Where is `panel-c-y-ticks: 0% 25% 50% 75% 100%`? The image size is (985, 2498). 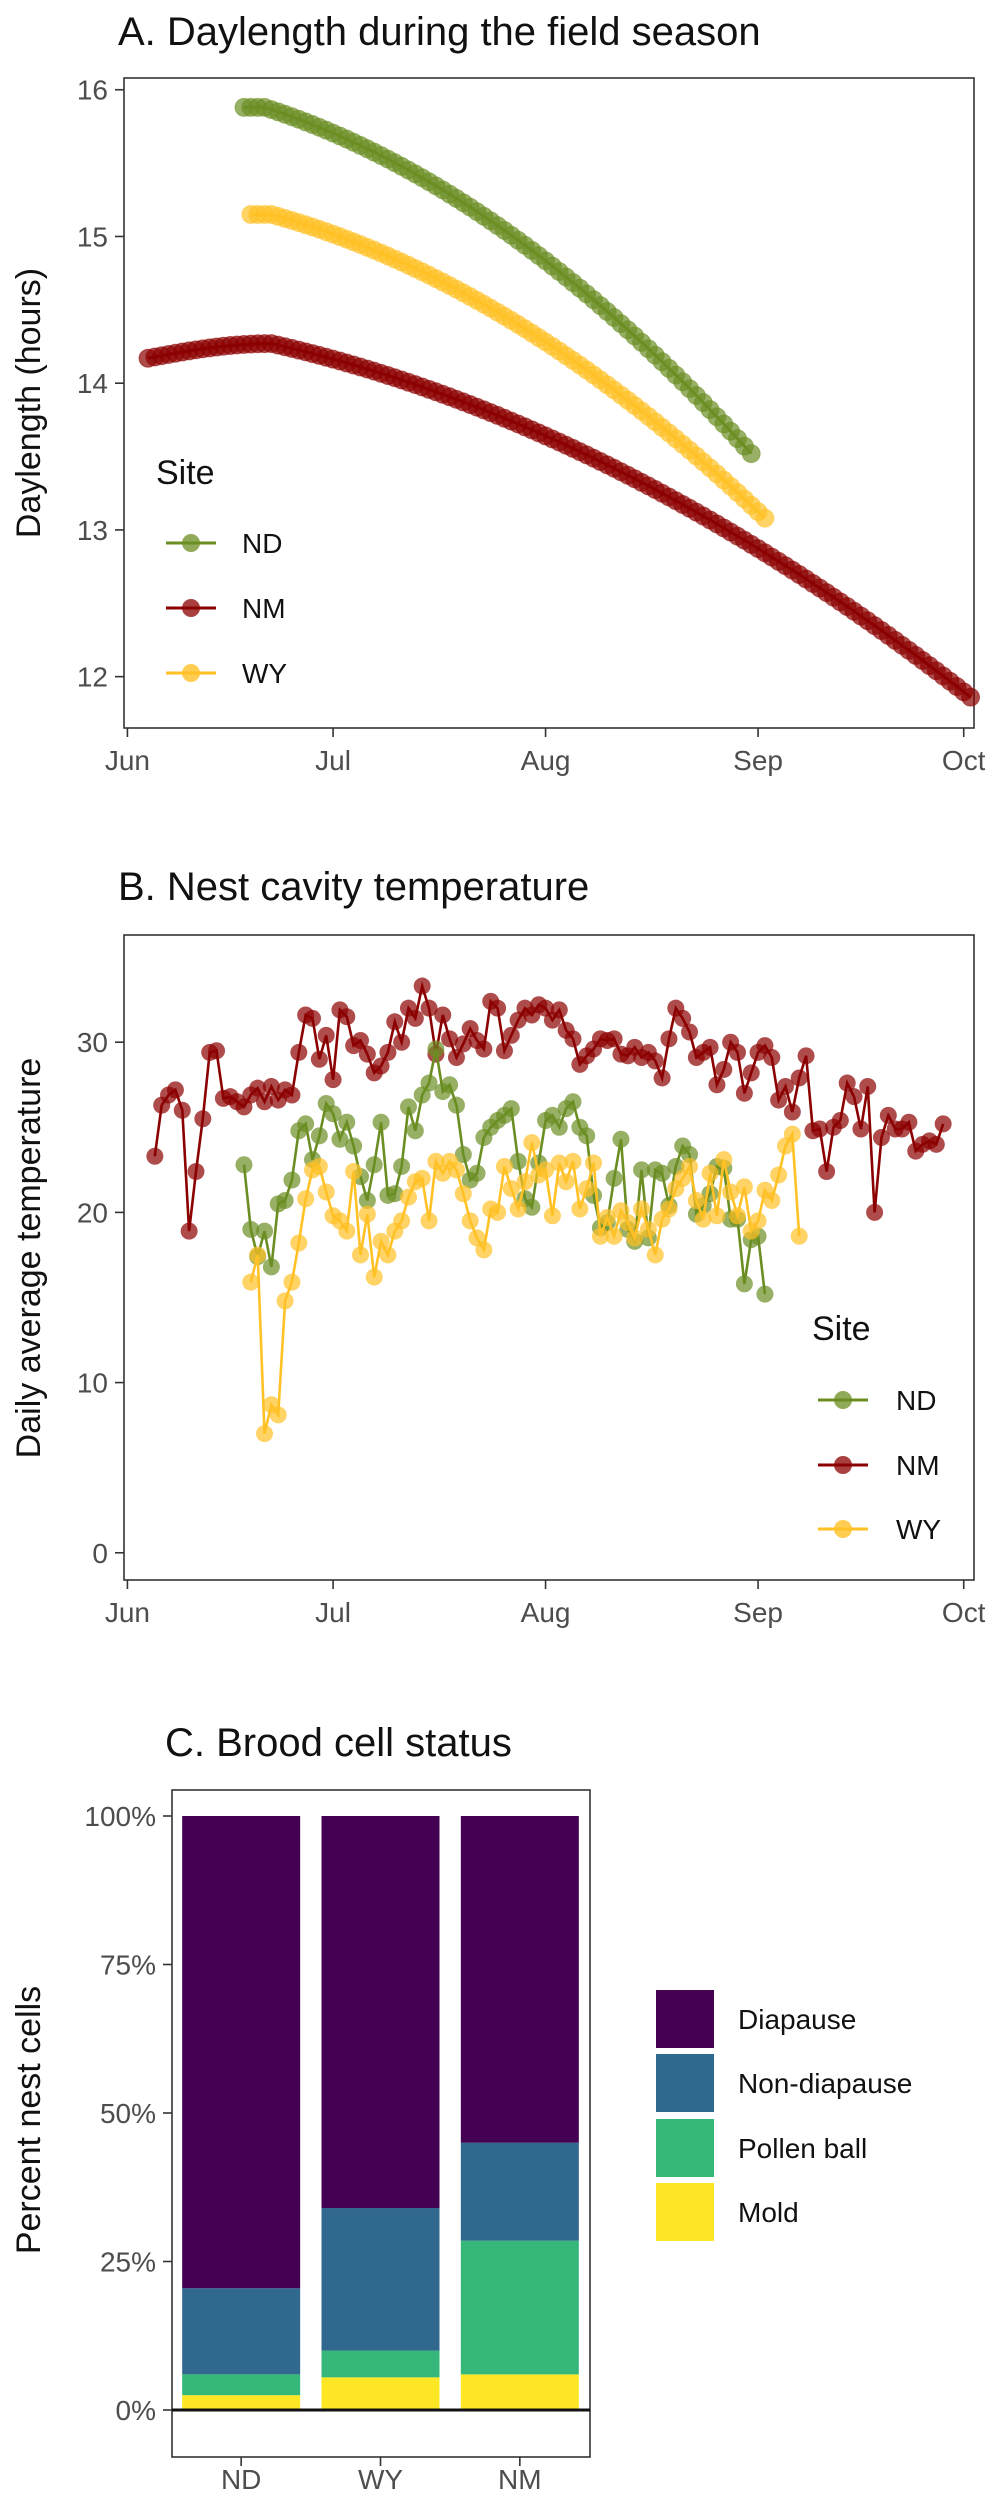
panel-c-y-ticks: 0% 25% 50% 75% 100% is located at coordinates (128, 2113).